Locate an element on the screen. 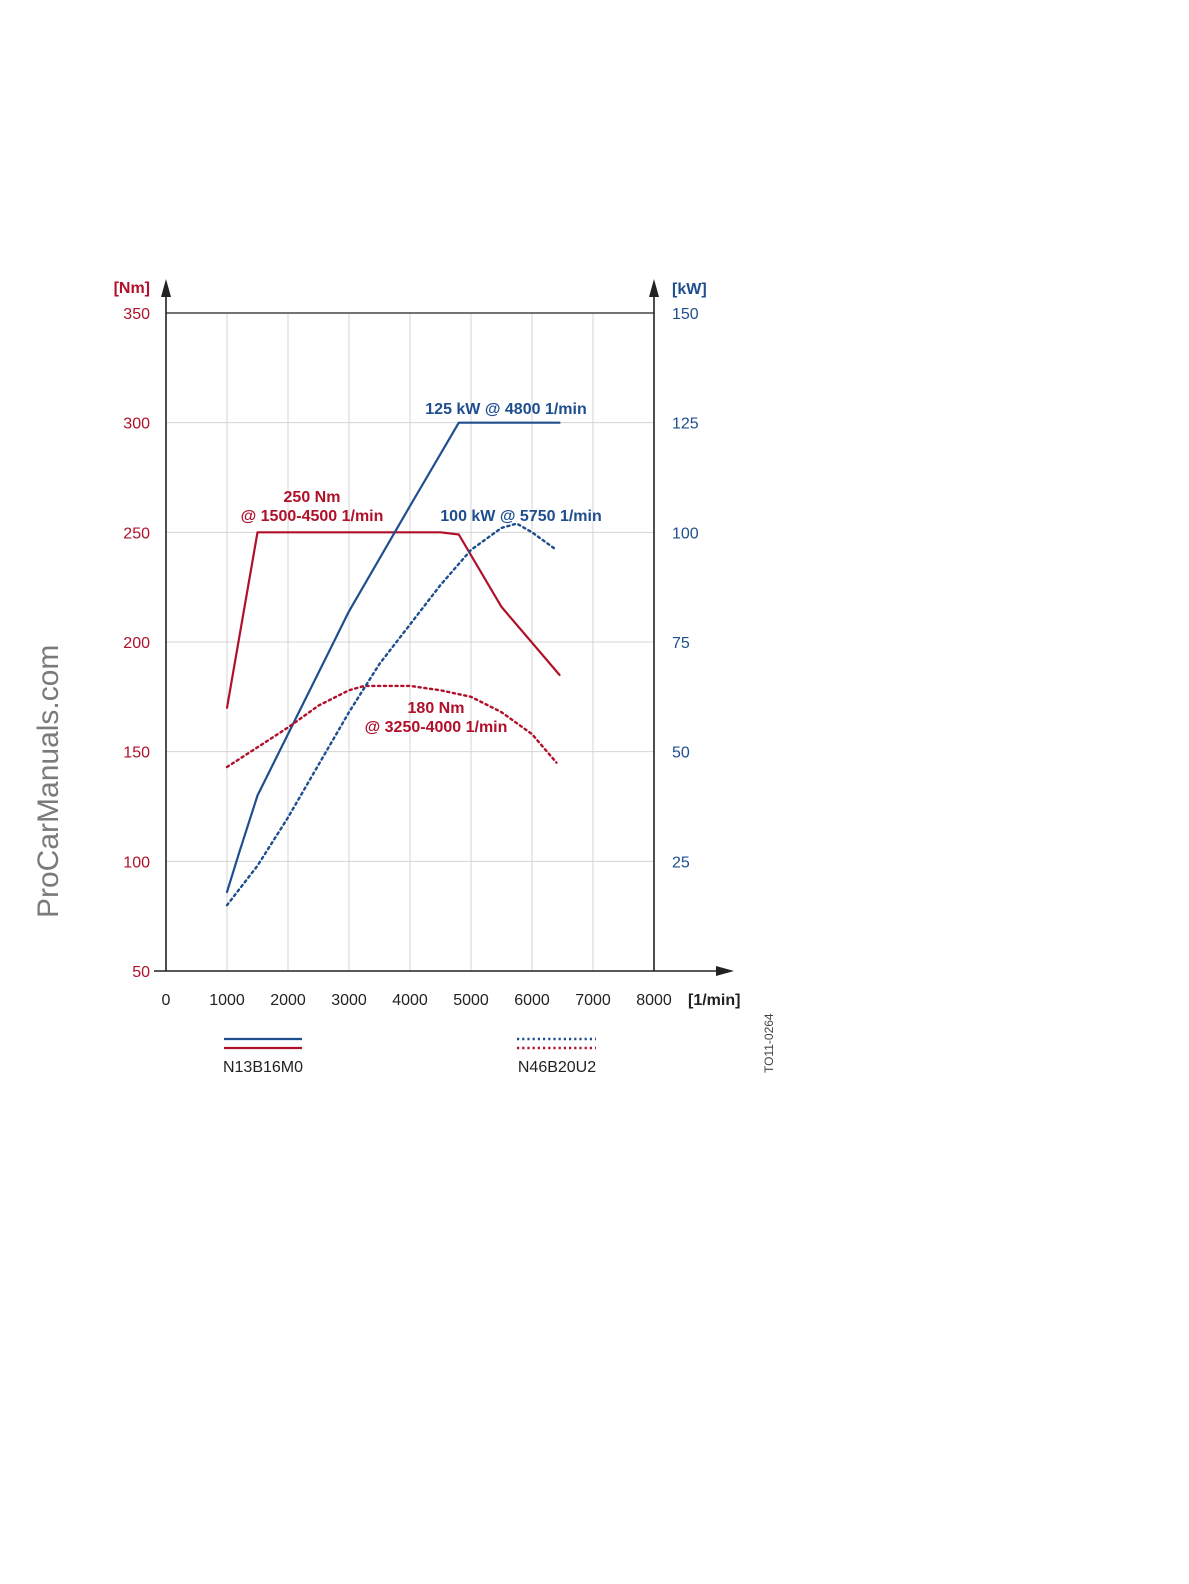 The width and height of the screenshot is (1189, 1584). series-line-torque-dotted is located at coordinates (391, 726).